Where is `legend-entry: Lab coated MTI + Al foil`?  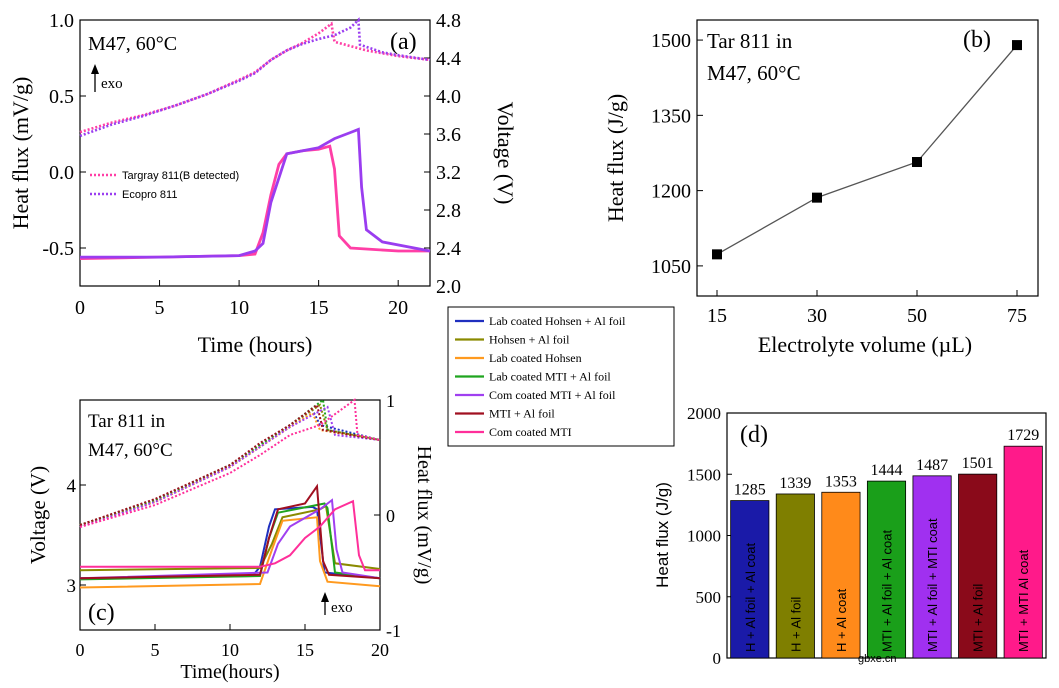
legend-entry: Lab coated MTI + Al foil is located at coordinates (550, 377).